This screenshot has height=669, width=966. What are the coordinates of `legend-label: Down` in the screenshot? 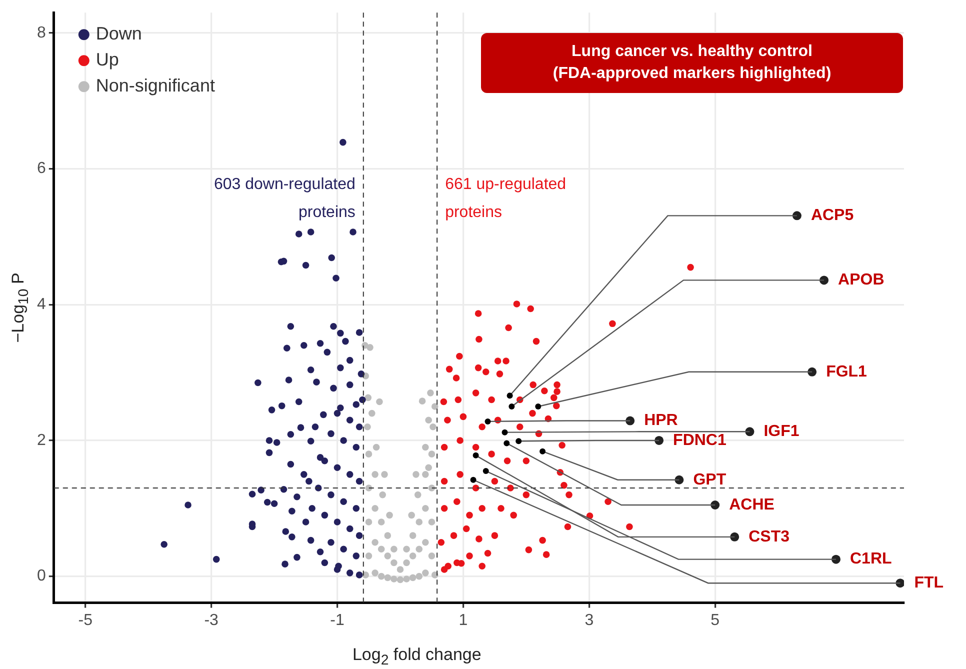 It's located at (119, 34).